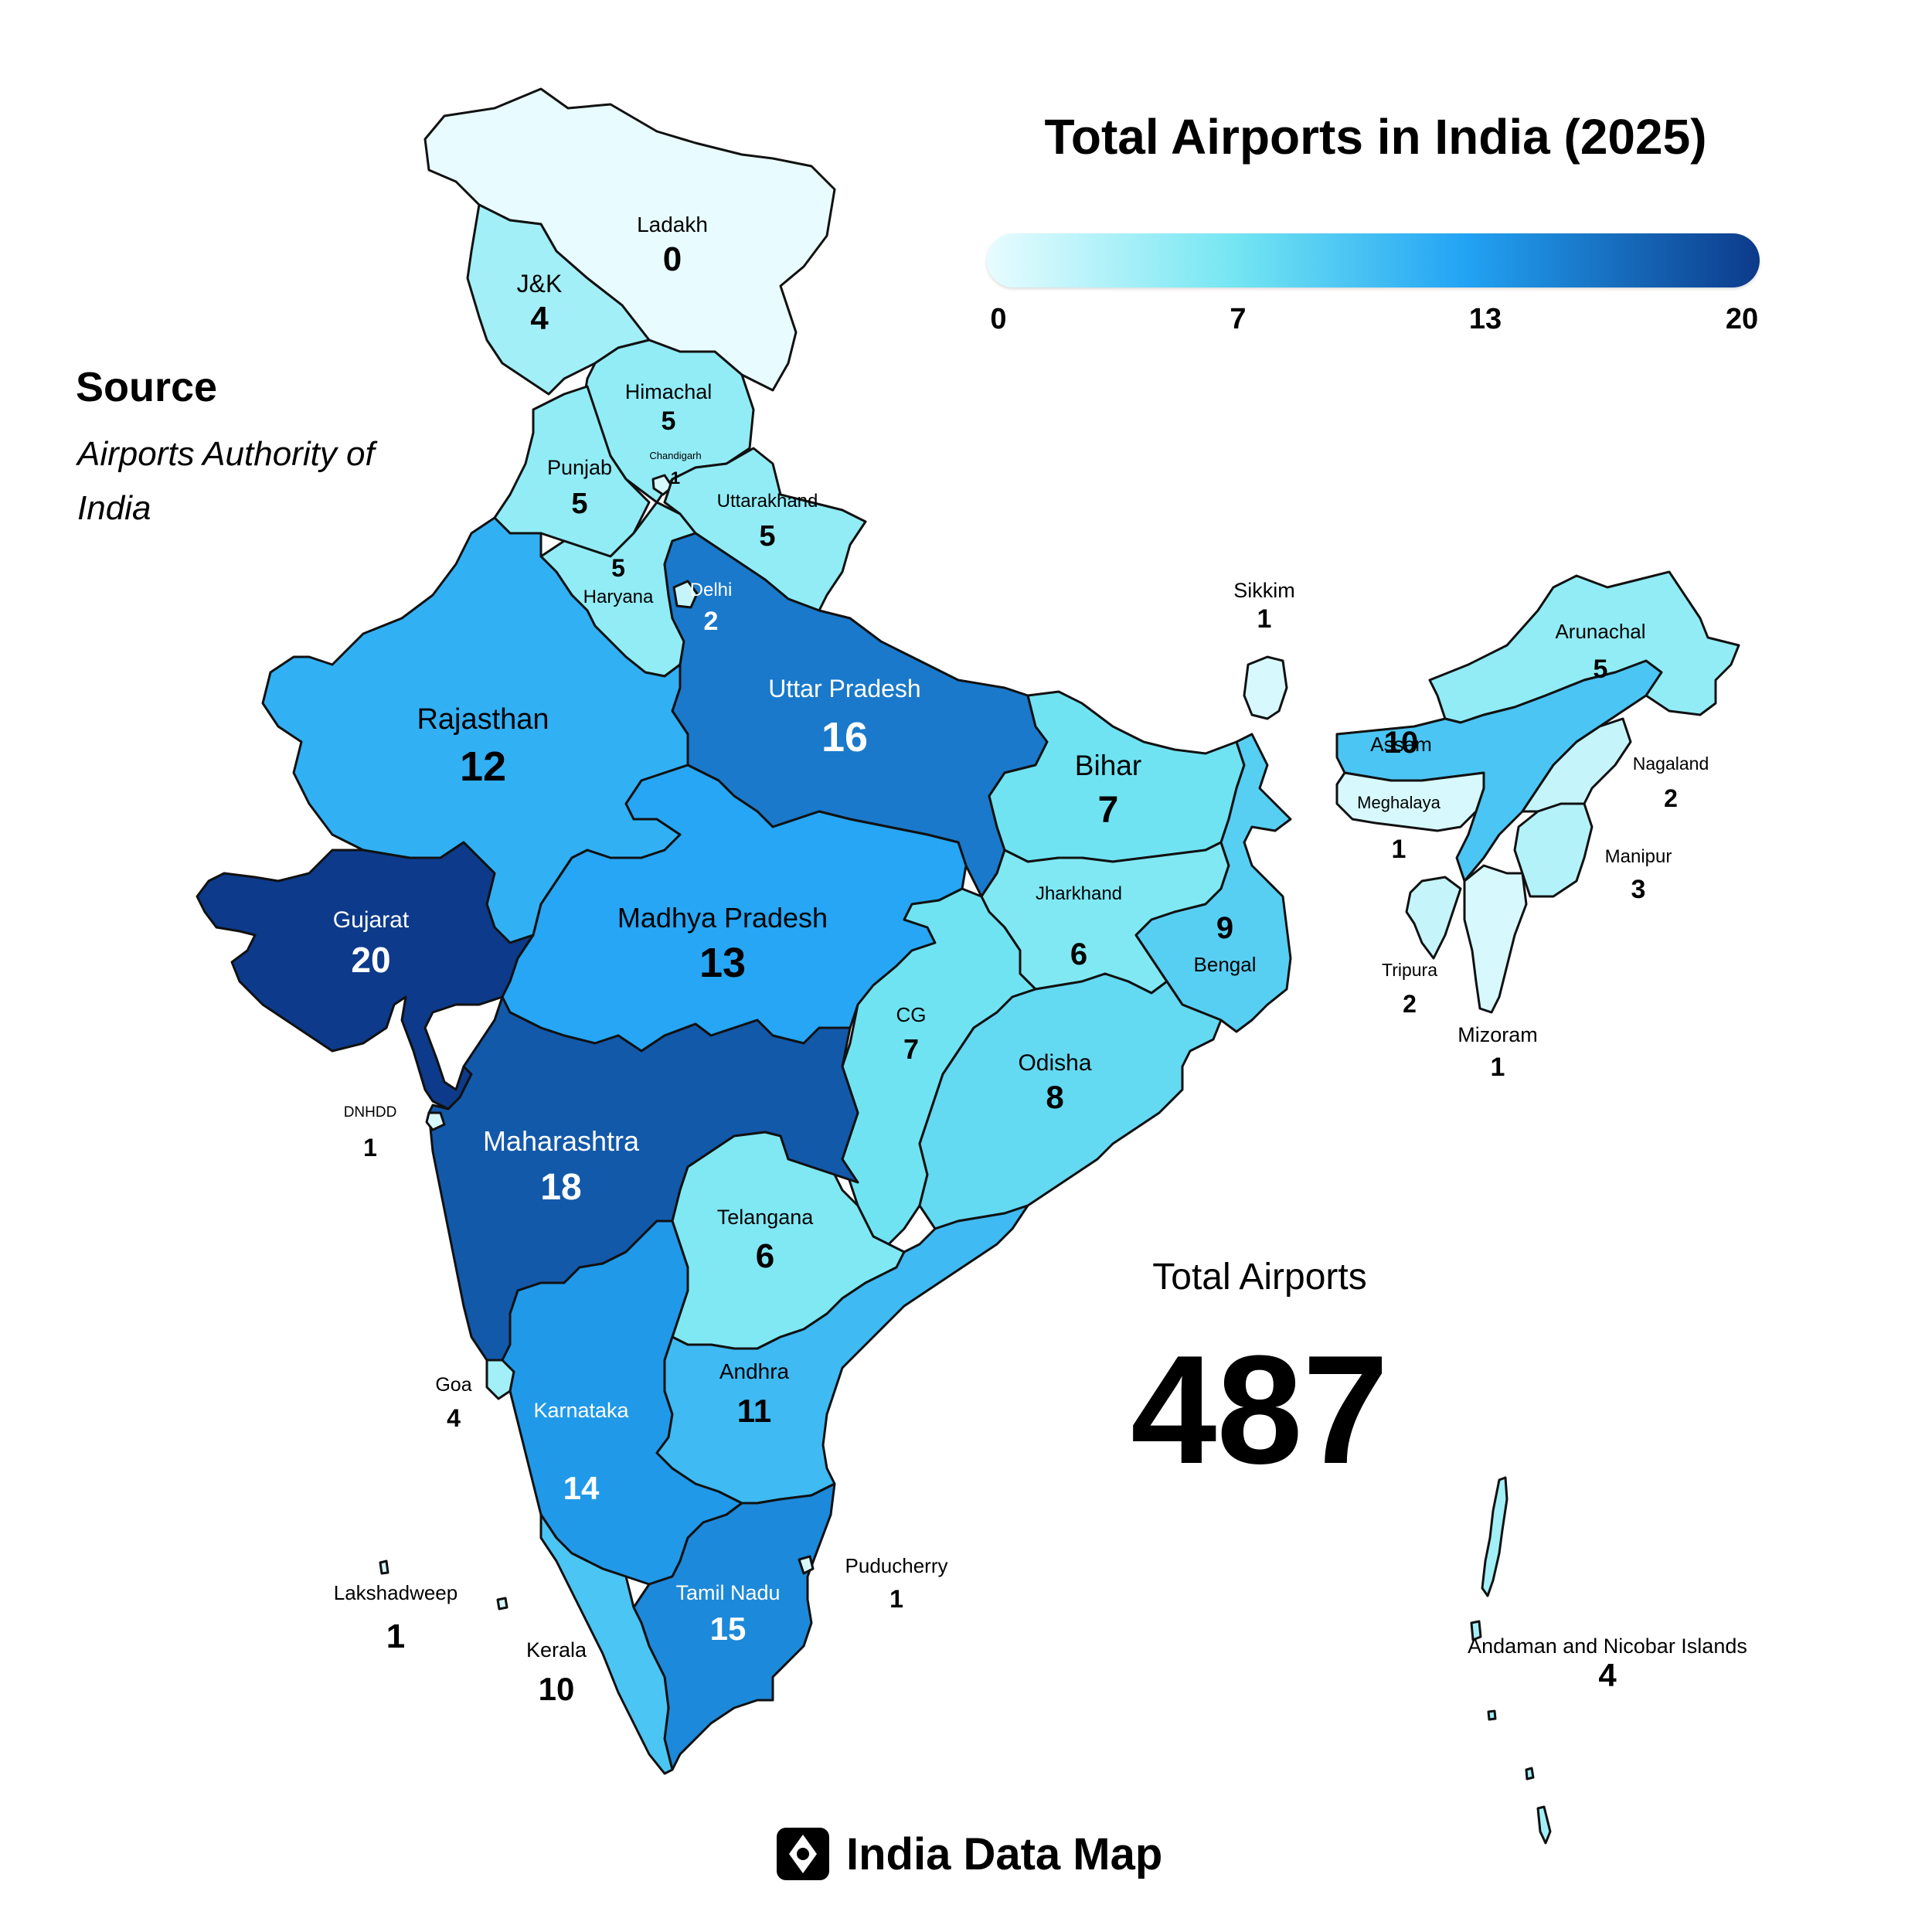 This screenshot has height=1932, width=1932. Describe the element at coordinates (1485, 319) in the screenshot. I see `legend-tick-mid: 13` at that location.